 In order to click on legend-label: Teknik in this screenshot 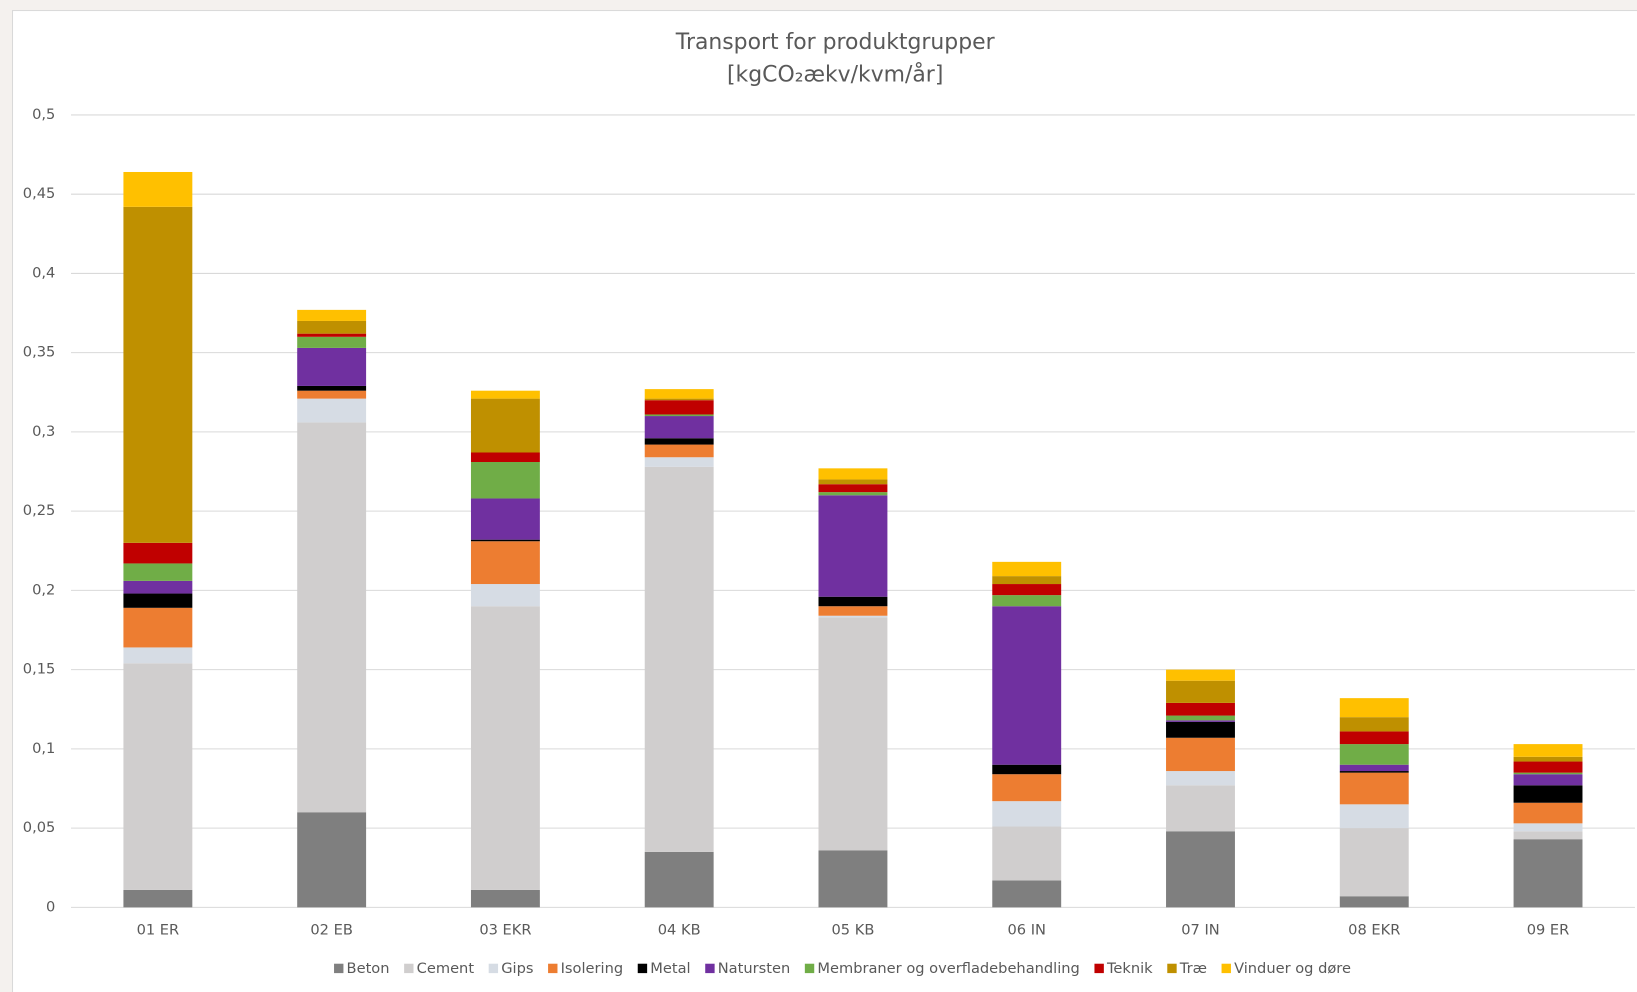, I will do `click(1129, 968)`.